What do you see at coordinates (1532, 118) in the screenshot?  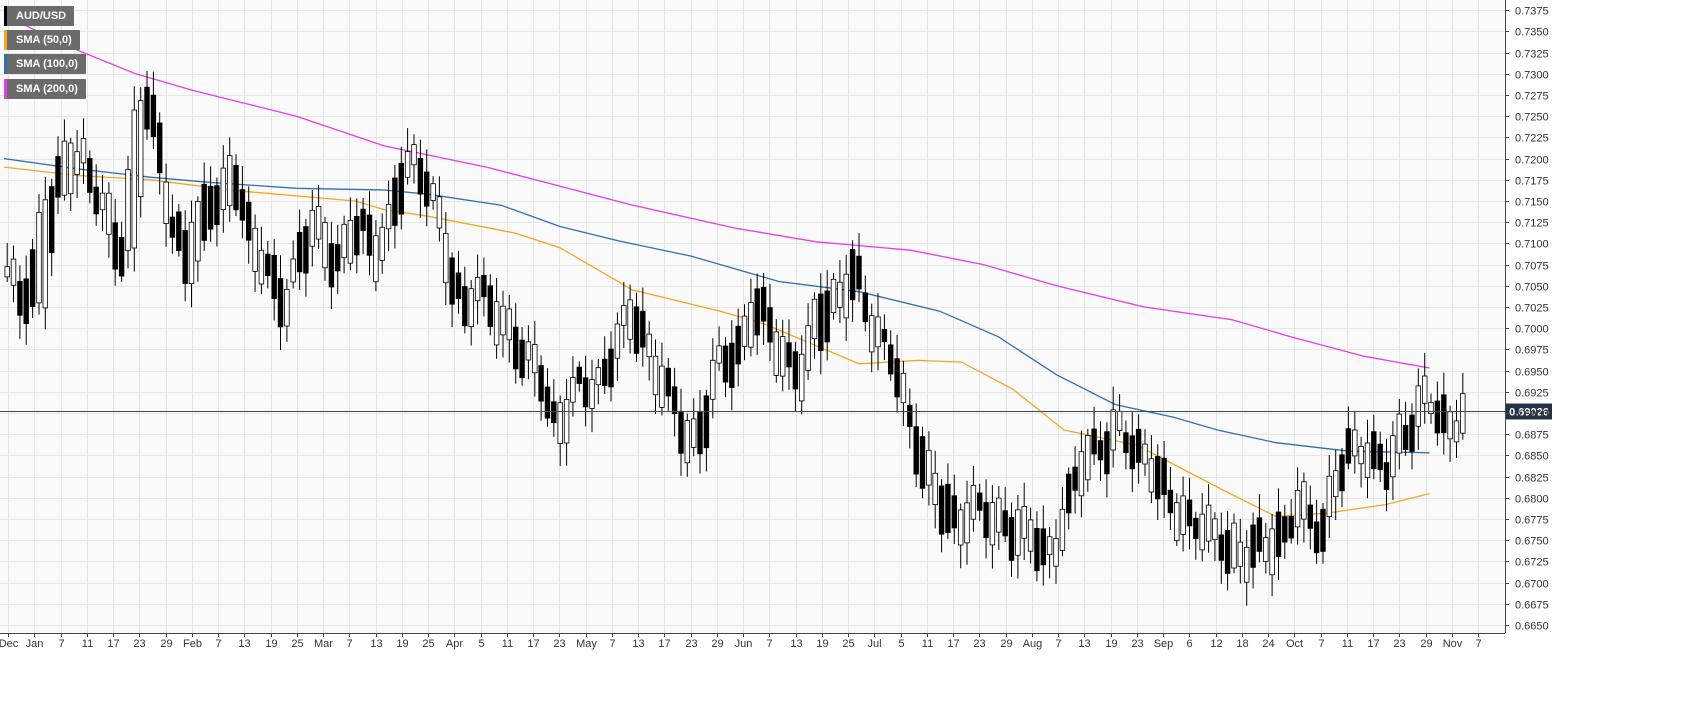 I see `y-tick-label: 0.7250` at bounding box center [1532, 118].